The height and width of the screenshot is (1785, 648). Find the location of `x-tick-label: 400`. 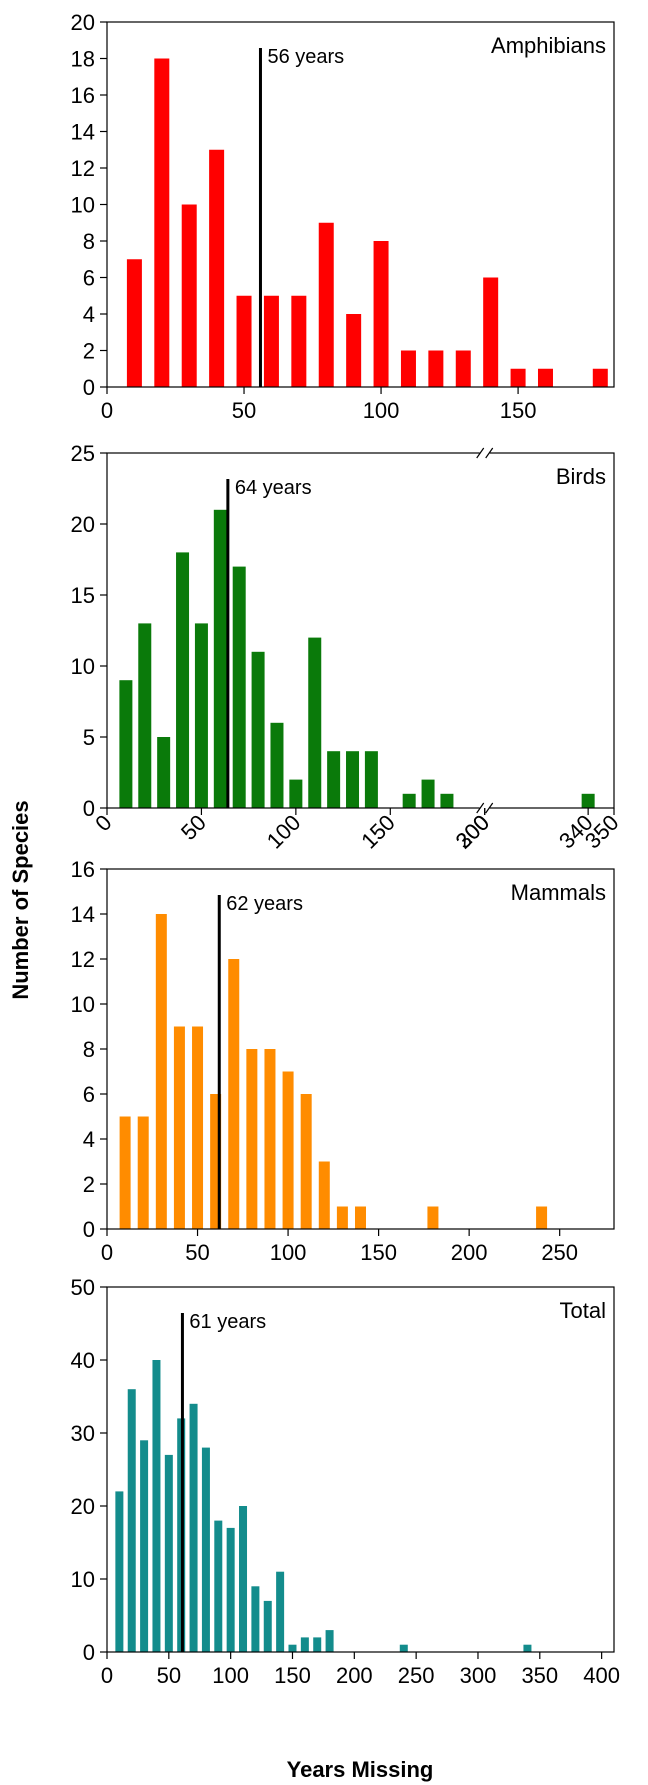

x-tick-label: 400 is located at coordinates (601, 1675).